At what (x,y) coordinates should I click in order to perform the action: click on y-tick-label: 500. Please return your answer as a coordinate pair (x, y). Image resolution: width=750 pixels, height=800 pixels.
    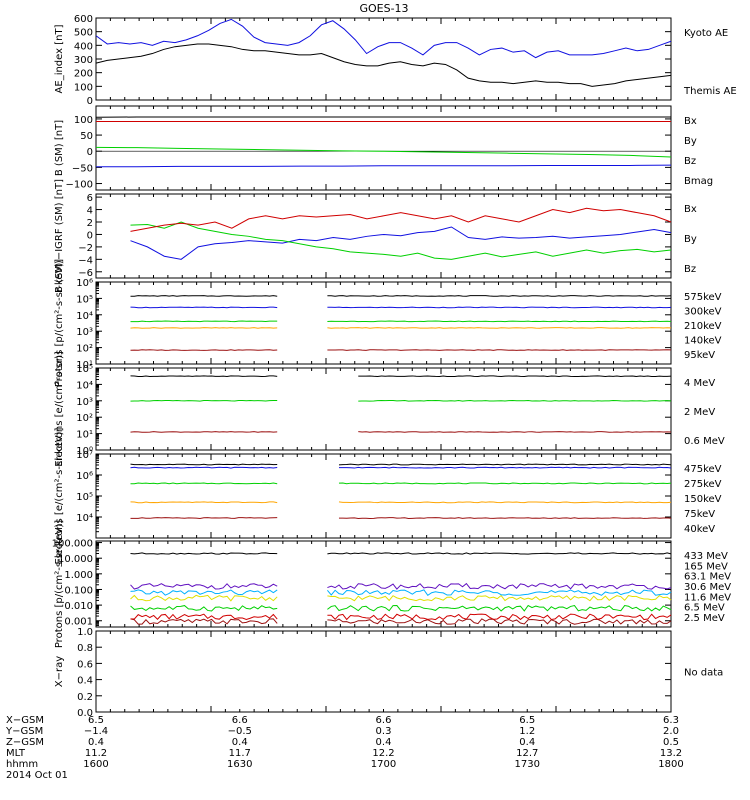
    Looking at the image, I should click on (83, 33).